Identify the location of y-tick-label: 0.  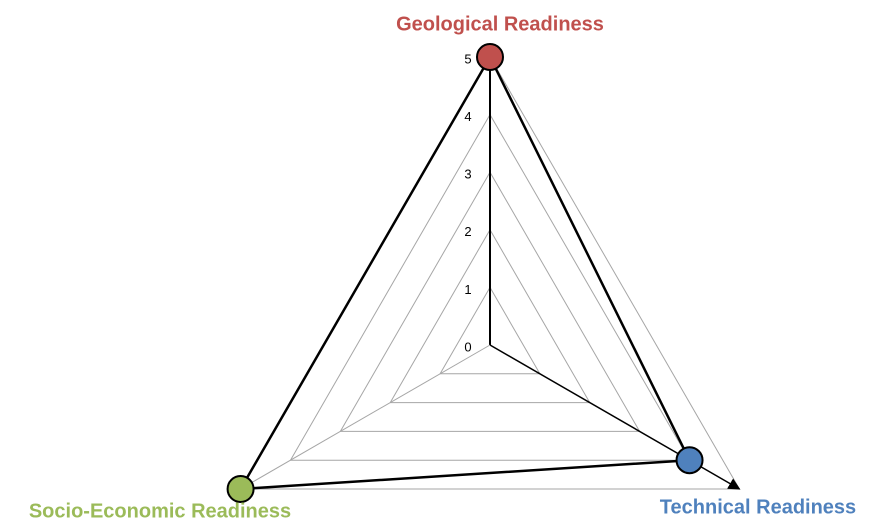
(467, 346).